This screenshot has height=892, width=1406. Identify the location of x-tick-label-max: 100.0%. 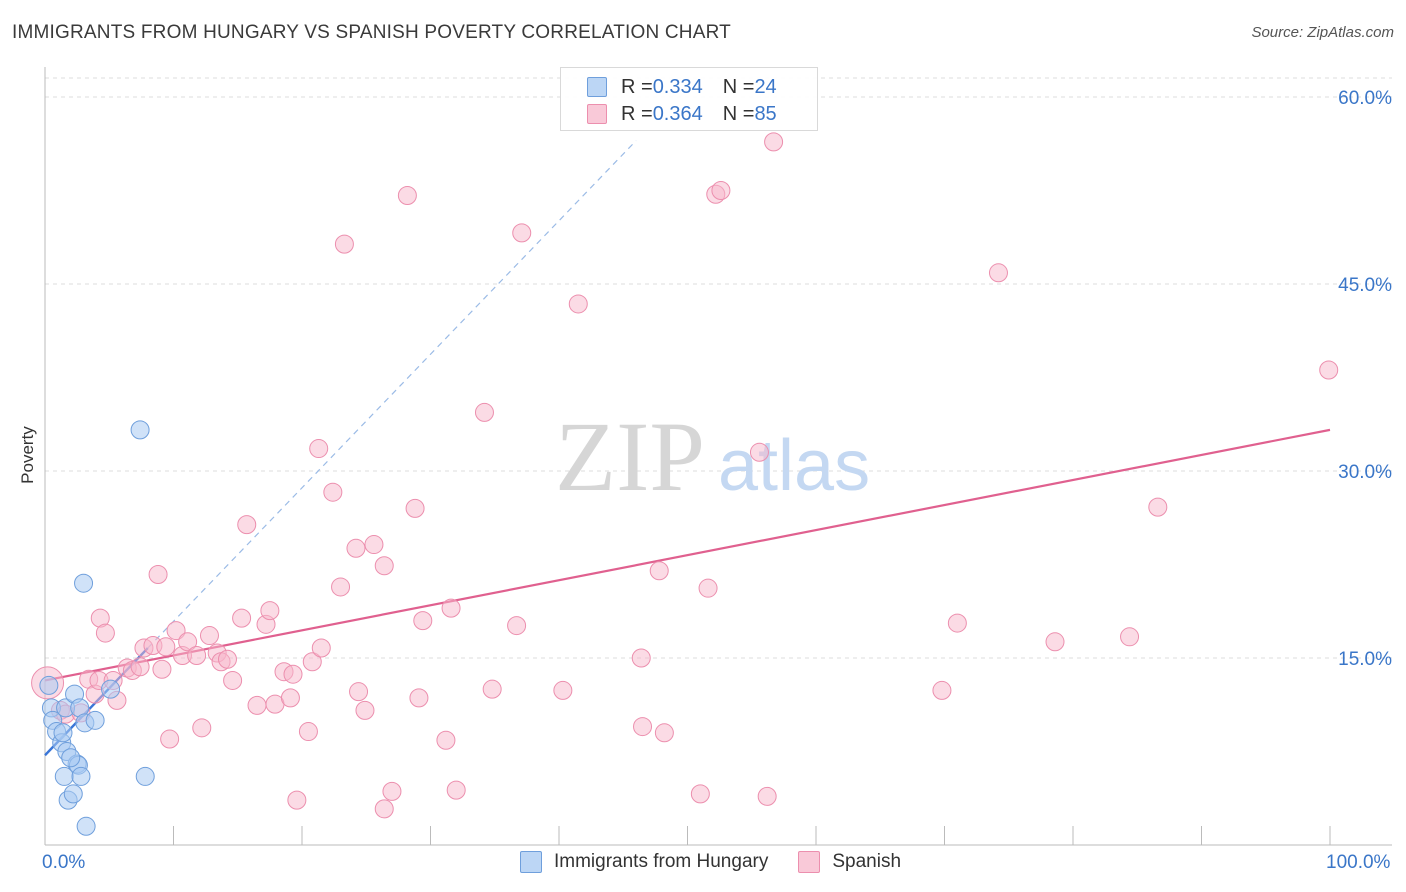
(1358, 862).